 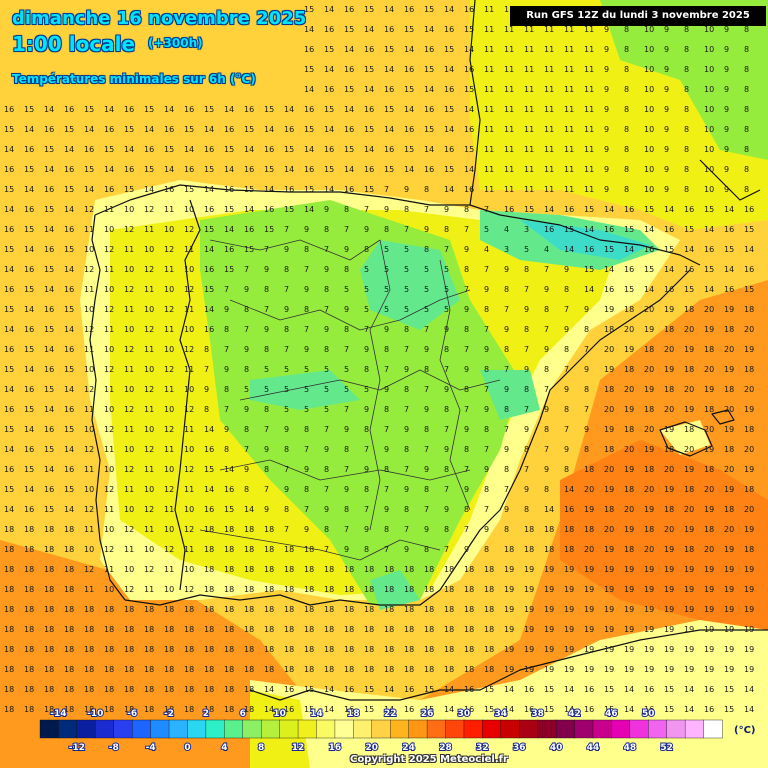 What do you see at coordinates (77, 748) in the screenshot?
I see `legend-label-bottom: -12` at bounding box center [77, 748].